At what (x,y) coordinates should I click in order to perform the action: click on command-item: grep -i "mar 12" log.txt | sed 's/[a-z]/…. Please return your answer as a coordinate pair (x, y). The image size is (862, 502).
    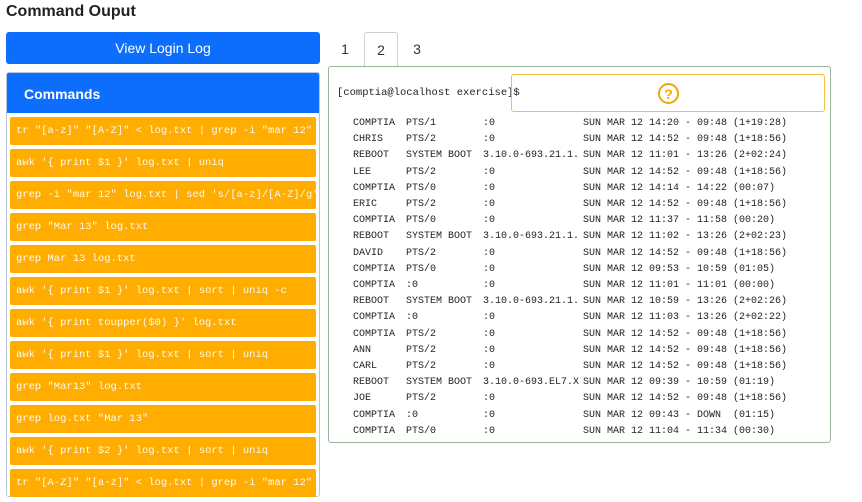
    Looking at the image, I should click on (163, 195).